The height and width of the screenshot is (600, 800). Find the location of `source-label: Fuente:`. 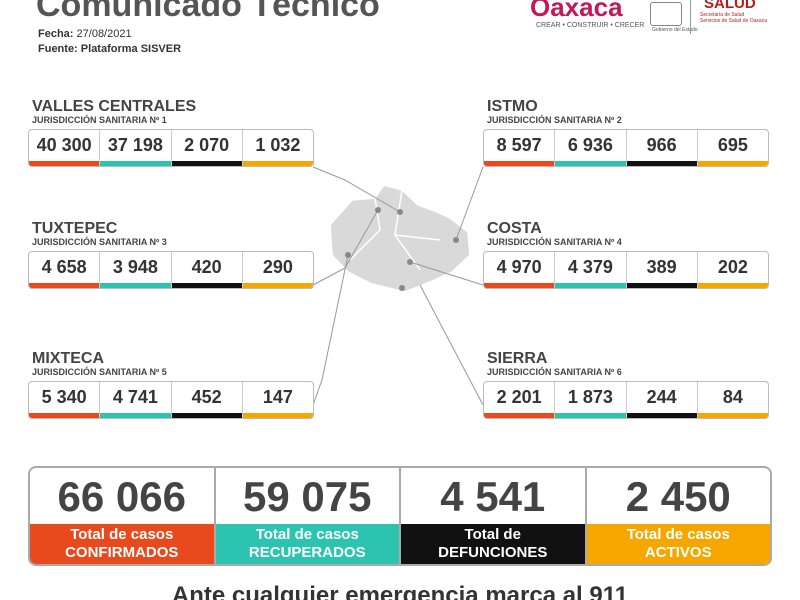

source-label: Fuente: is located at coordinates (58, 49).